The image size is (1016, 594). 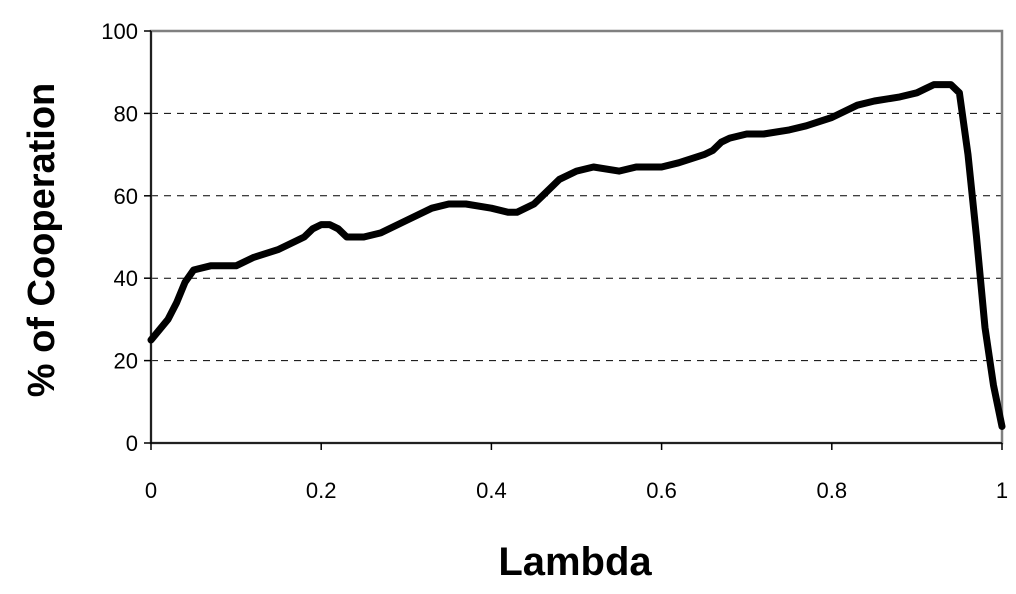 I want to click on y-tick-label: 80, so click(x=126, y=113).